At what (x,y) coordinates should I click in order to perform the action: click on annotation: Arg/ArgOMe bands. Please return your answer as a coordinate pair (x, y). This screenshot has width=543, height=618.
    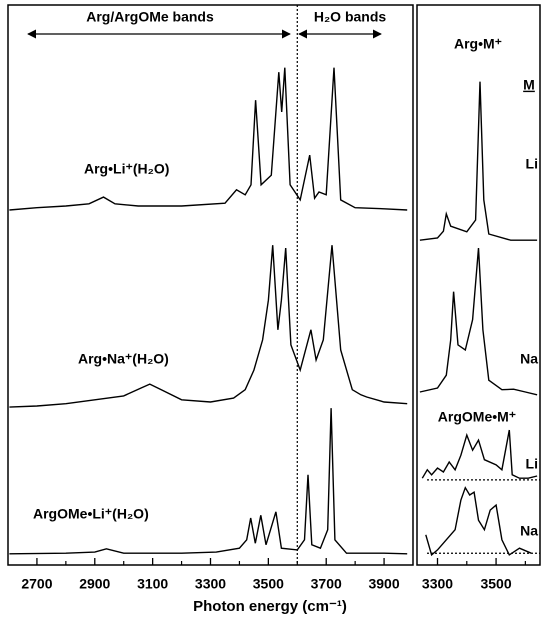
    Looking at the image, I should click on (150, 17).